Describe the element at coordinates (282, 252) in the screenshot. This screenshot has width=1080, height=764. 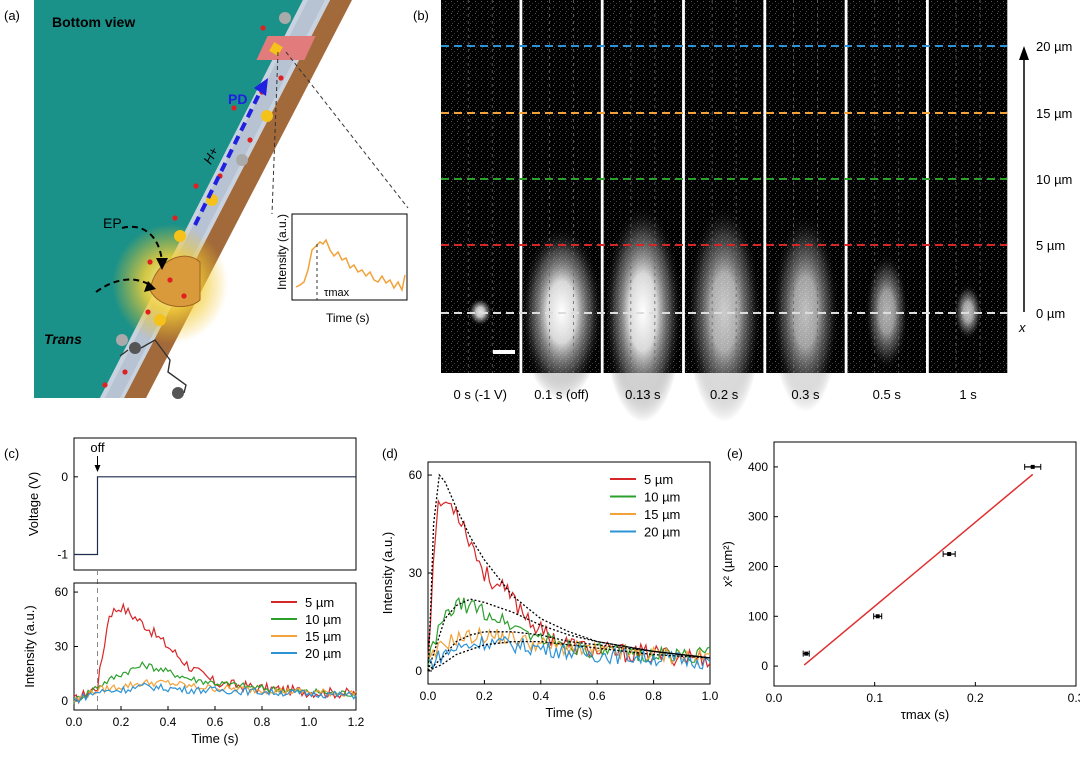
I see `inset-ylabel: Intensity (a.u.)` at that location.